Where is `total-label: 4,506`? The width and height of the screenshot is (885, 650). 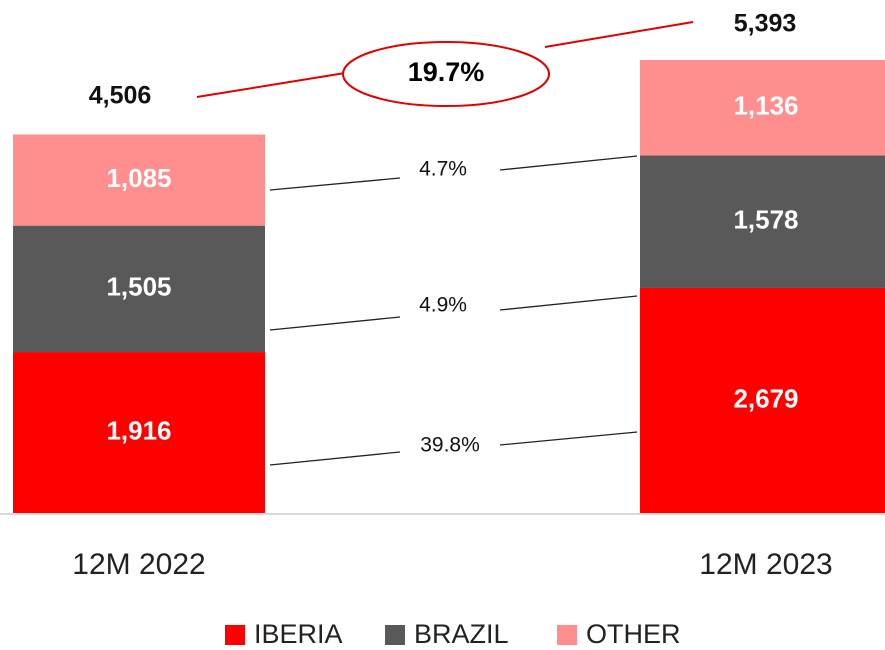 total-label: 4,506 is located at coordinates (120, 96).